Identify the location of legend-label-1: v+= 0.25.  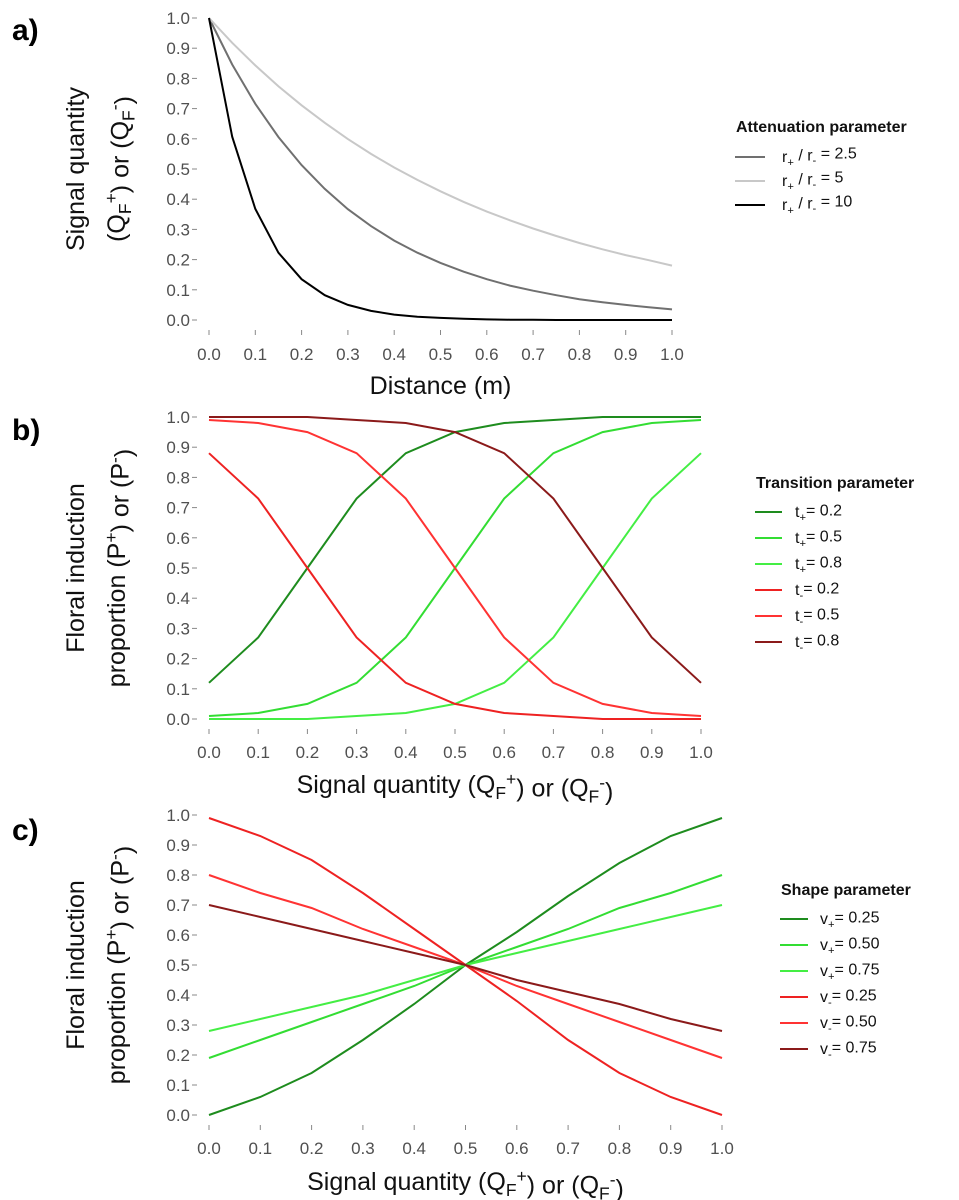
(850, 920).